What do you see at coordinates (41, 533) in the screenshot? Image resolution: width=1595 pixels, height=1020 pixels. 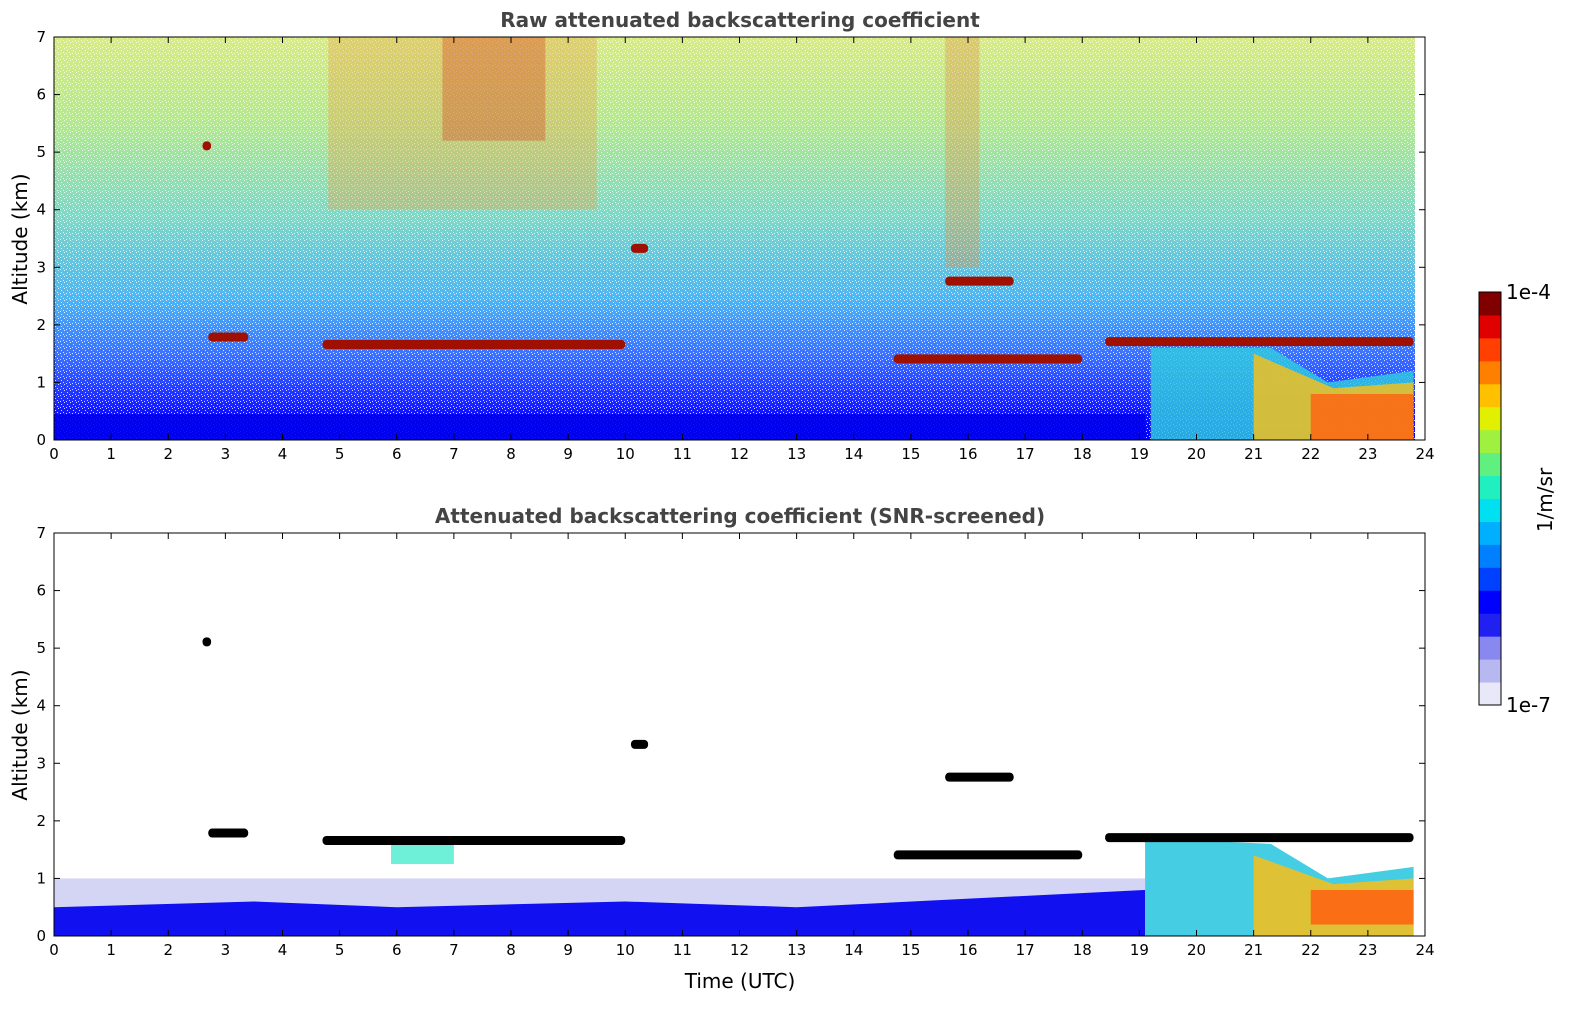 I see `y-tick-label: 7` at bounding box center [41, 533].